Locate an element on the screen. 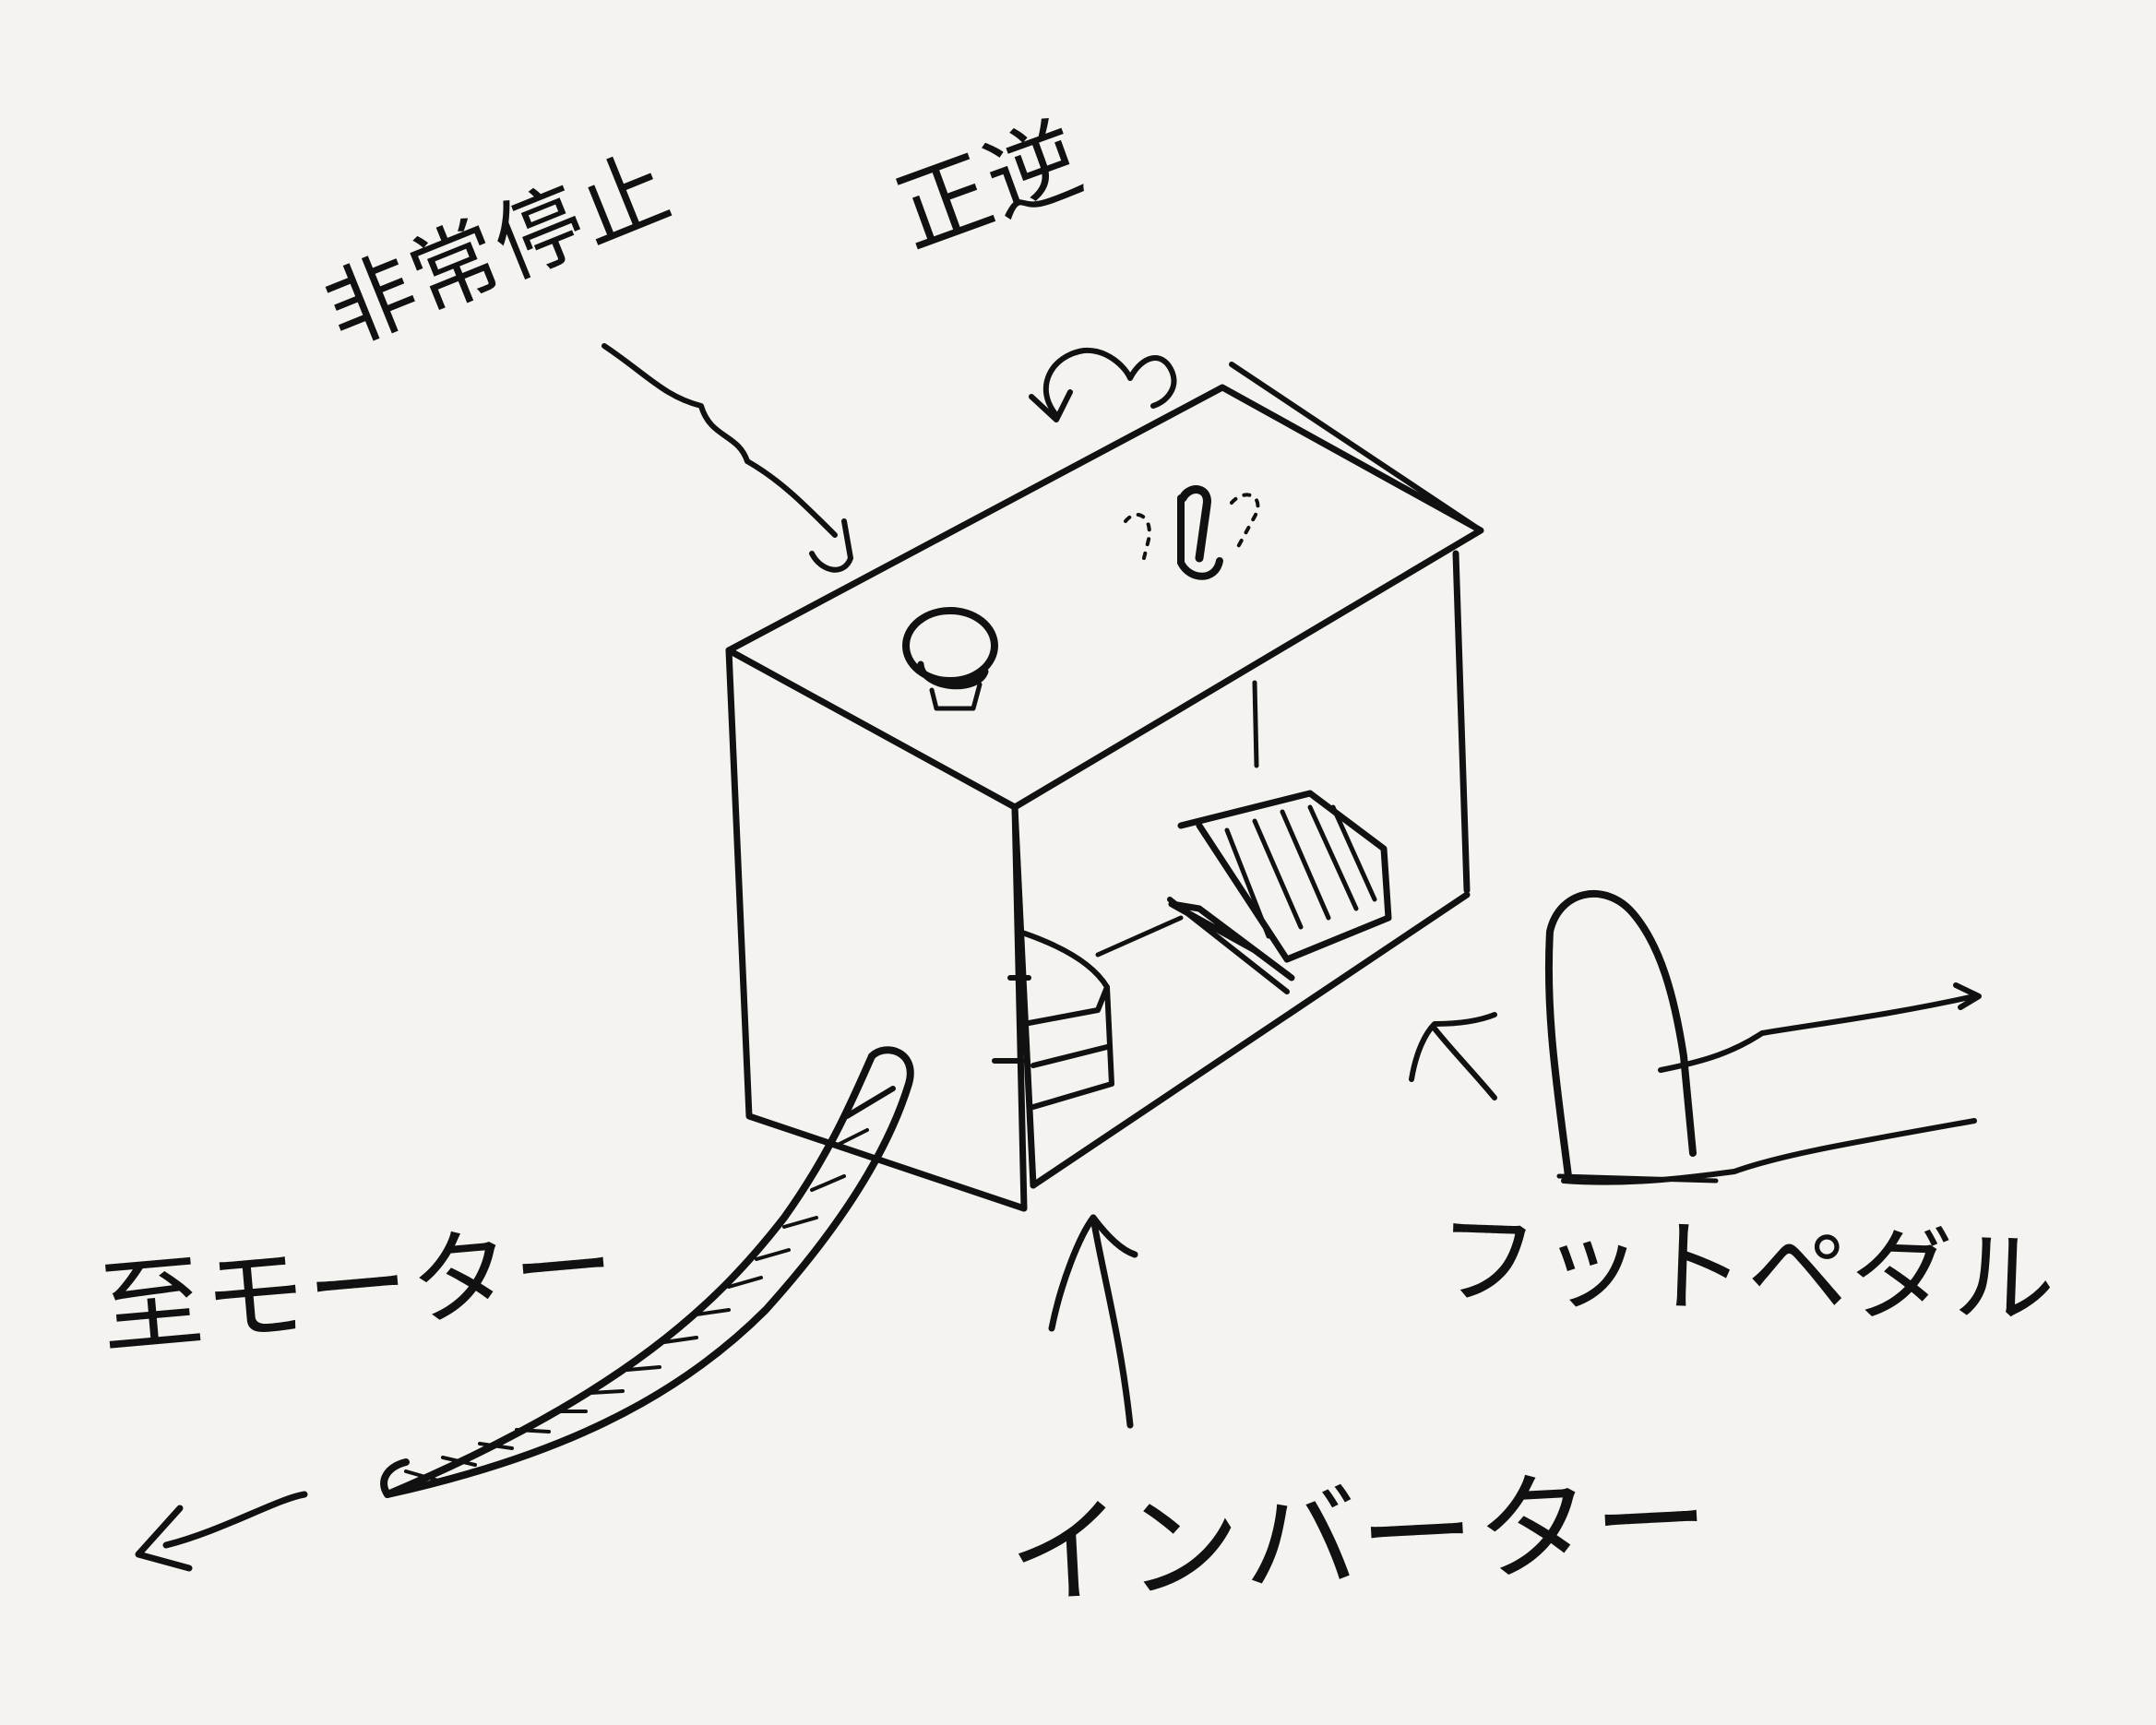 The width and height of the screenshot is (2156, 1725). rotate-arrow-icon is located at coordinates (1103, 385).